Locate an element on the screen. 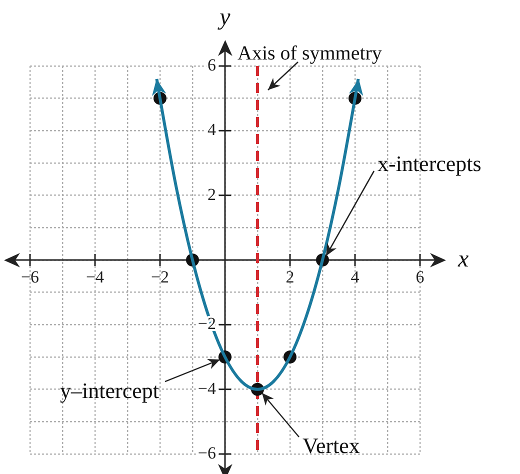  ref-line-label: Axis of symmetry is located at coordinates (310, 53).